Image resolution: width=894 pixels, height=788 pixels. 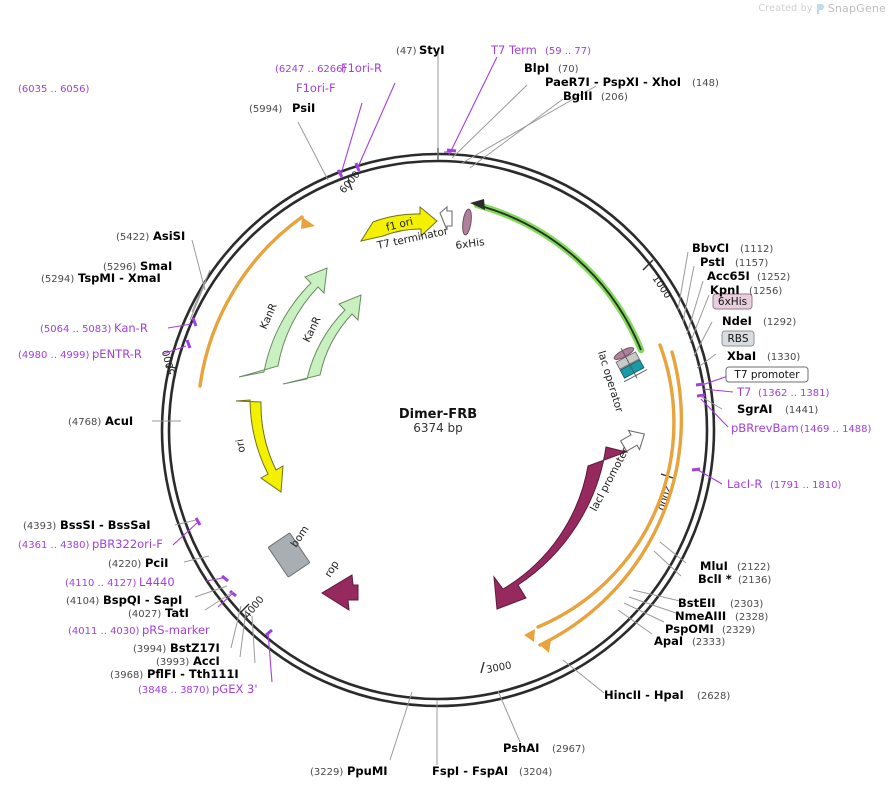 I want to click on label-t7-primer: T7 (1362 .. 1381), so click(x=783, y=392).